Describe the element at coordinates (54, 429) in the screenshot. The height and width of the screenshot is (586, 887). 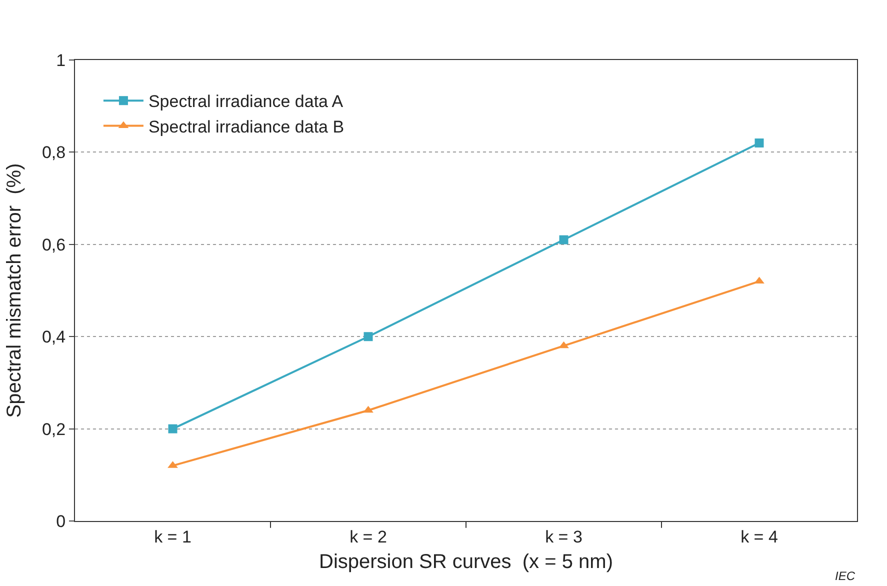
I see `y-tick-label: 0,2` at that location.